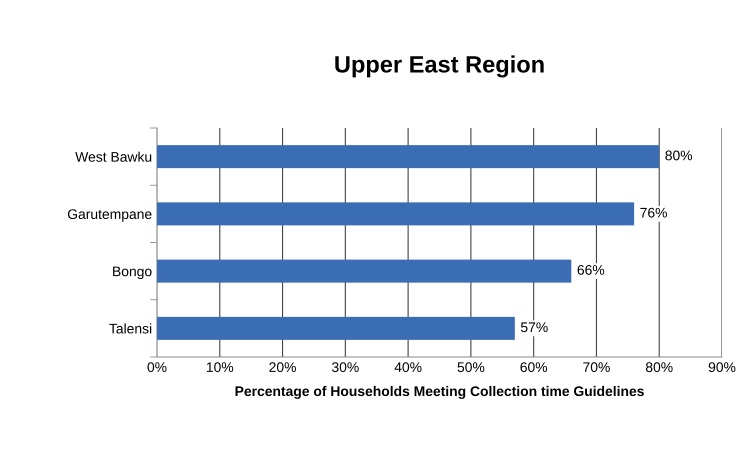  What do you see at coordinates (440, 392) in the screenshot?
I see `x-axis-title: Percentage of Households Meeting Collection time Guidelines` at bounding box center [440, 392].